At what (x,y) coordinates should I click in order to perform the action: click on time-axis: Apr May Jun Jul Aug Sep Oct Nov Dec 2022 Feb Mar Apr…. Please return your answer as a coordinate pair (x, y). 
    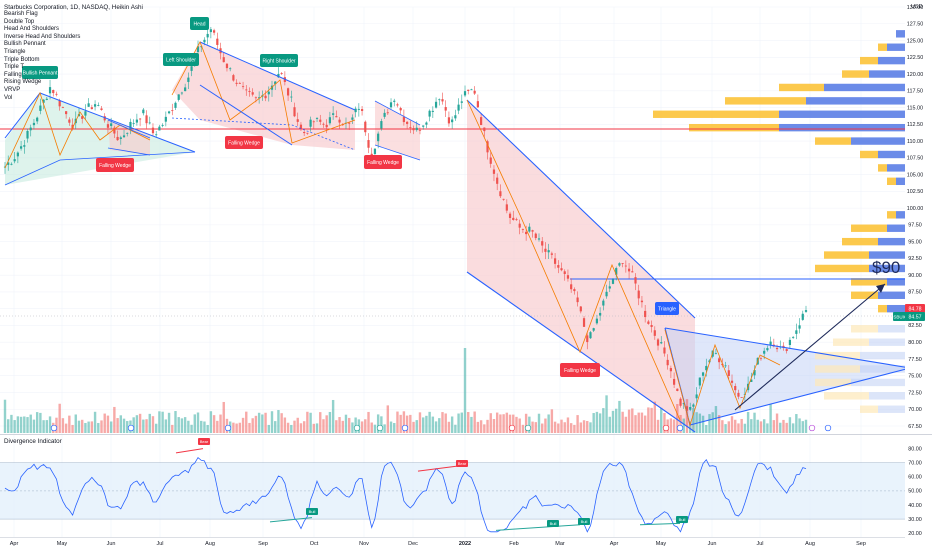
    Looking at the image, I should click on (438, 544).